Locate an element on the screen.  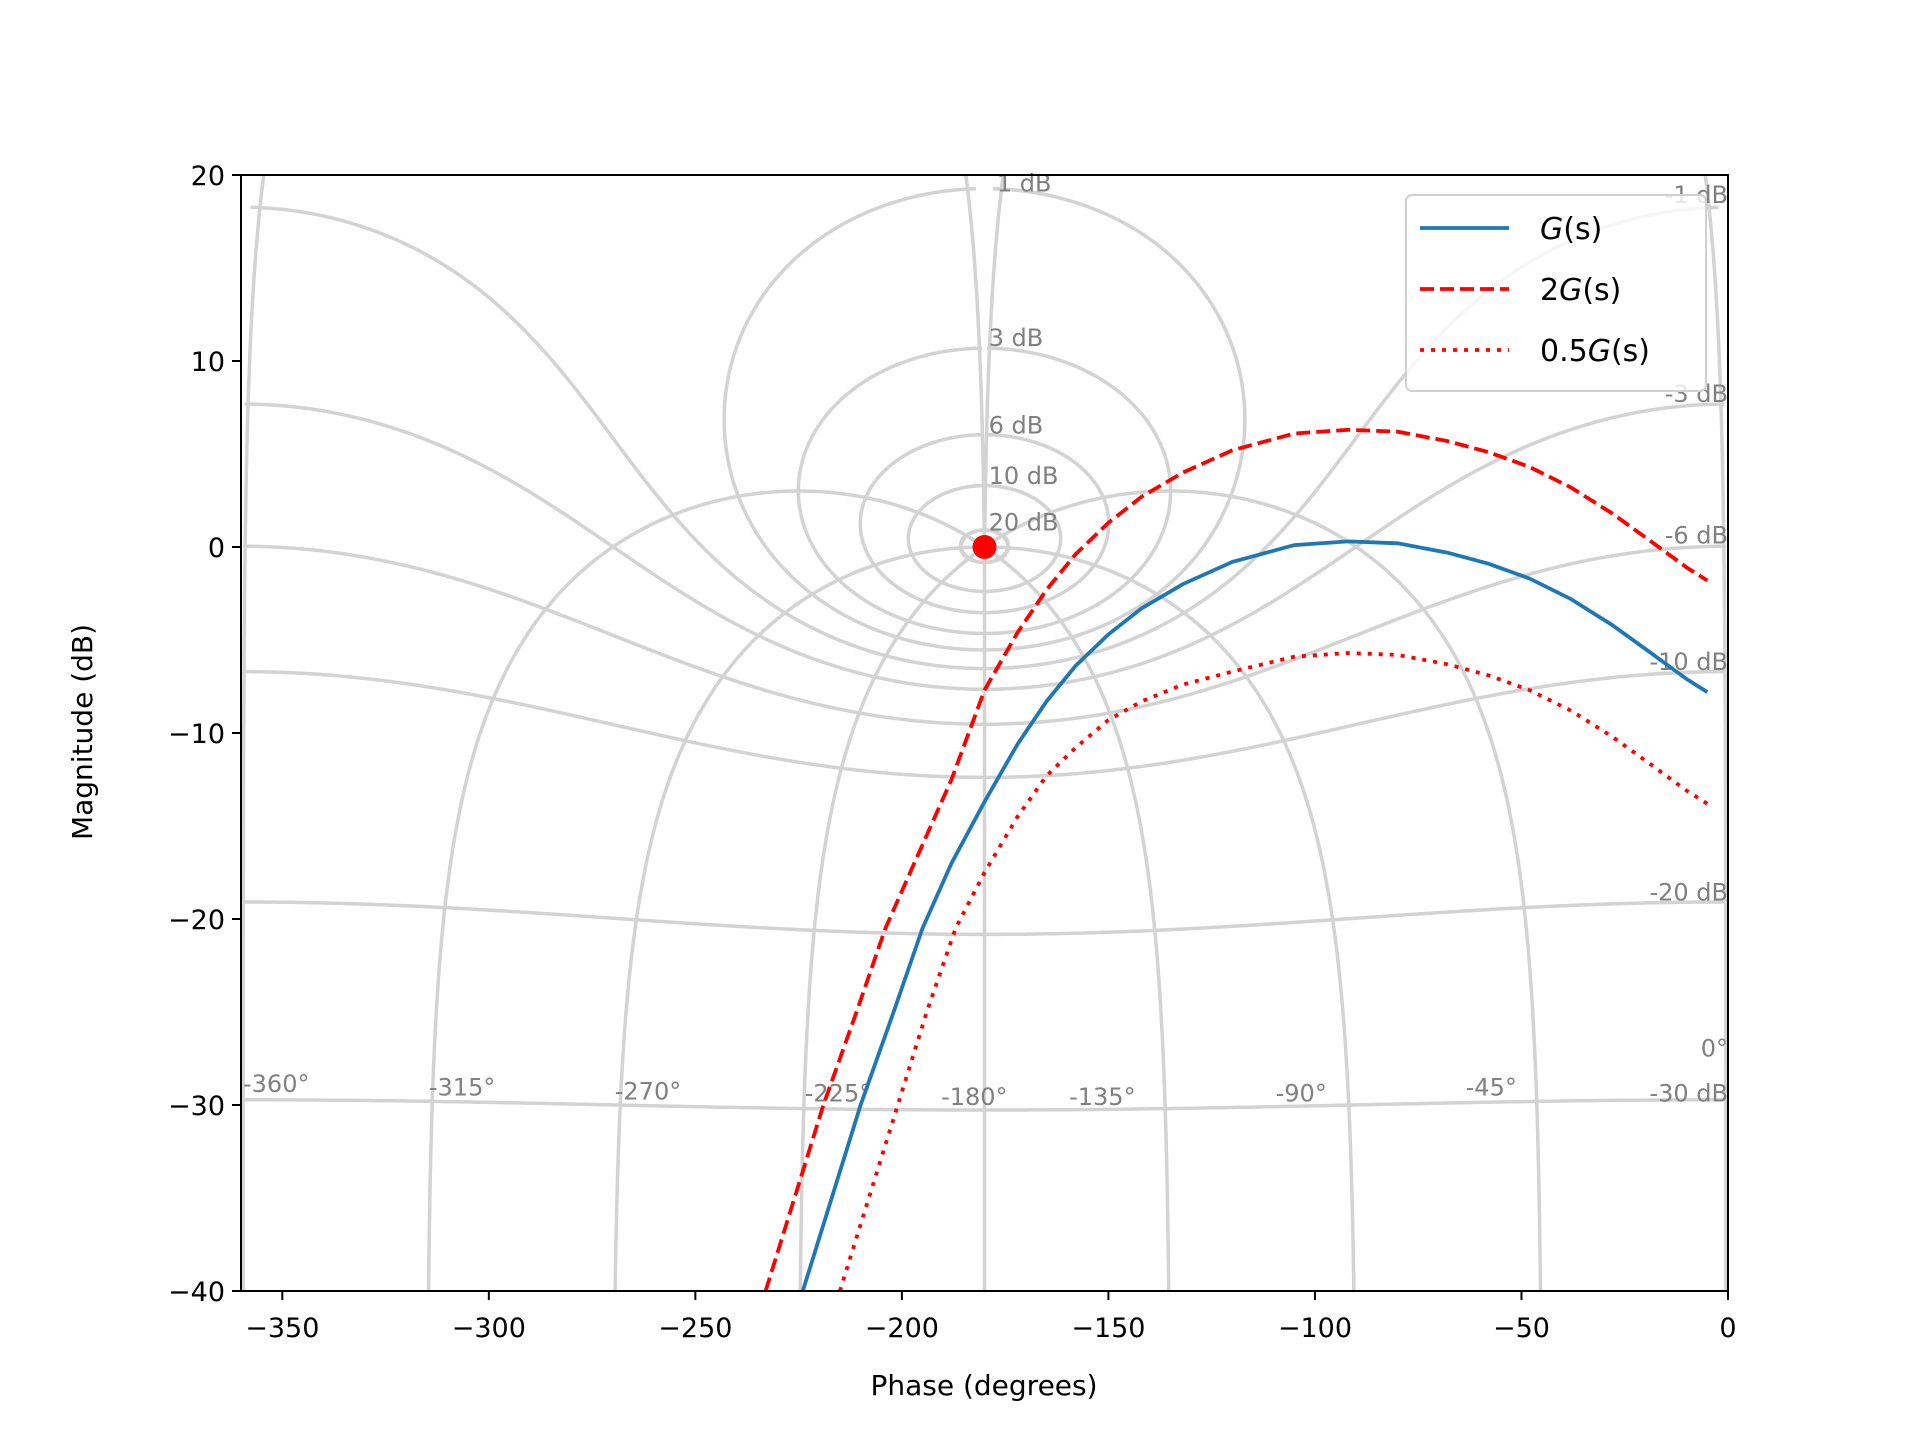
grid-phase-label: -270° is located at coordinates (648, 1091).